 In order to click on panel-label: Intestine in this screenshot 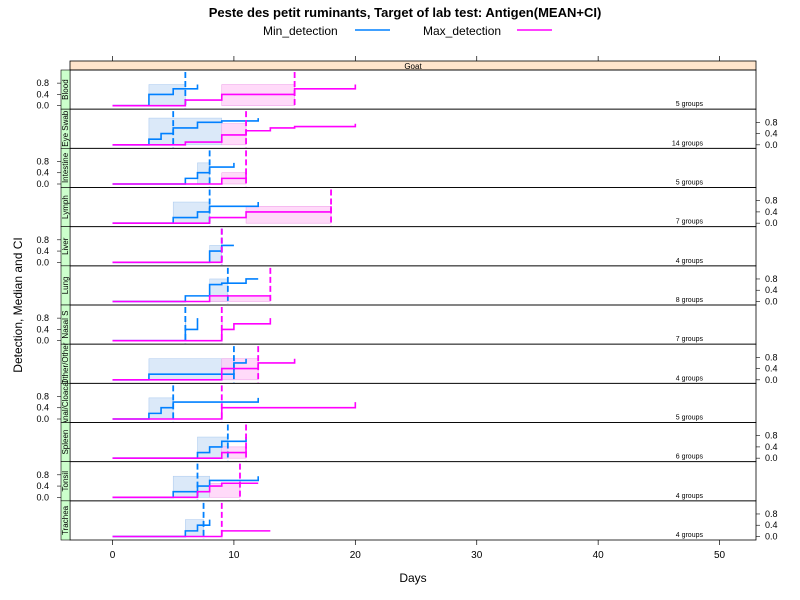, I will do `click(65, 167)`.